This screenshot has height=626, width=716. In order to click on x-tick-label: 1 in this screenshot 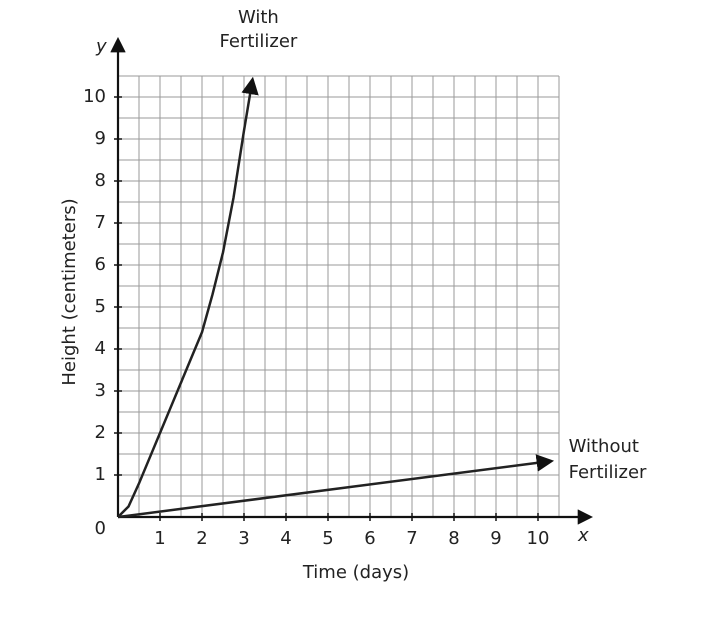, I will do `click(159, 538)`.